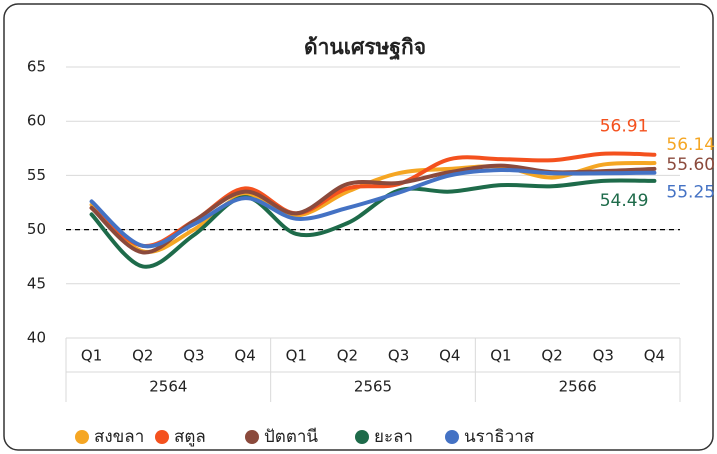 The height and width of the screenshot is (454, 717). What do you see at coordinates (36, 338) in the screenshot?
I see `y-tick-label: 40` at bounding box center [36, 338].